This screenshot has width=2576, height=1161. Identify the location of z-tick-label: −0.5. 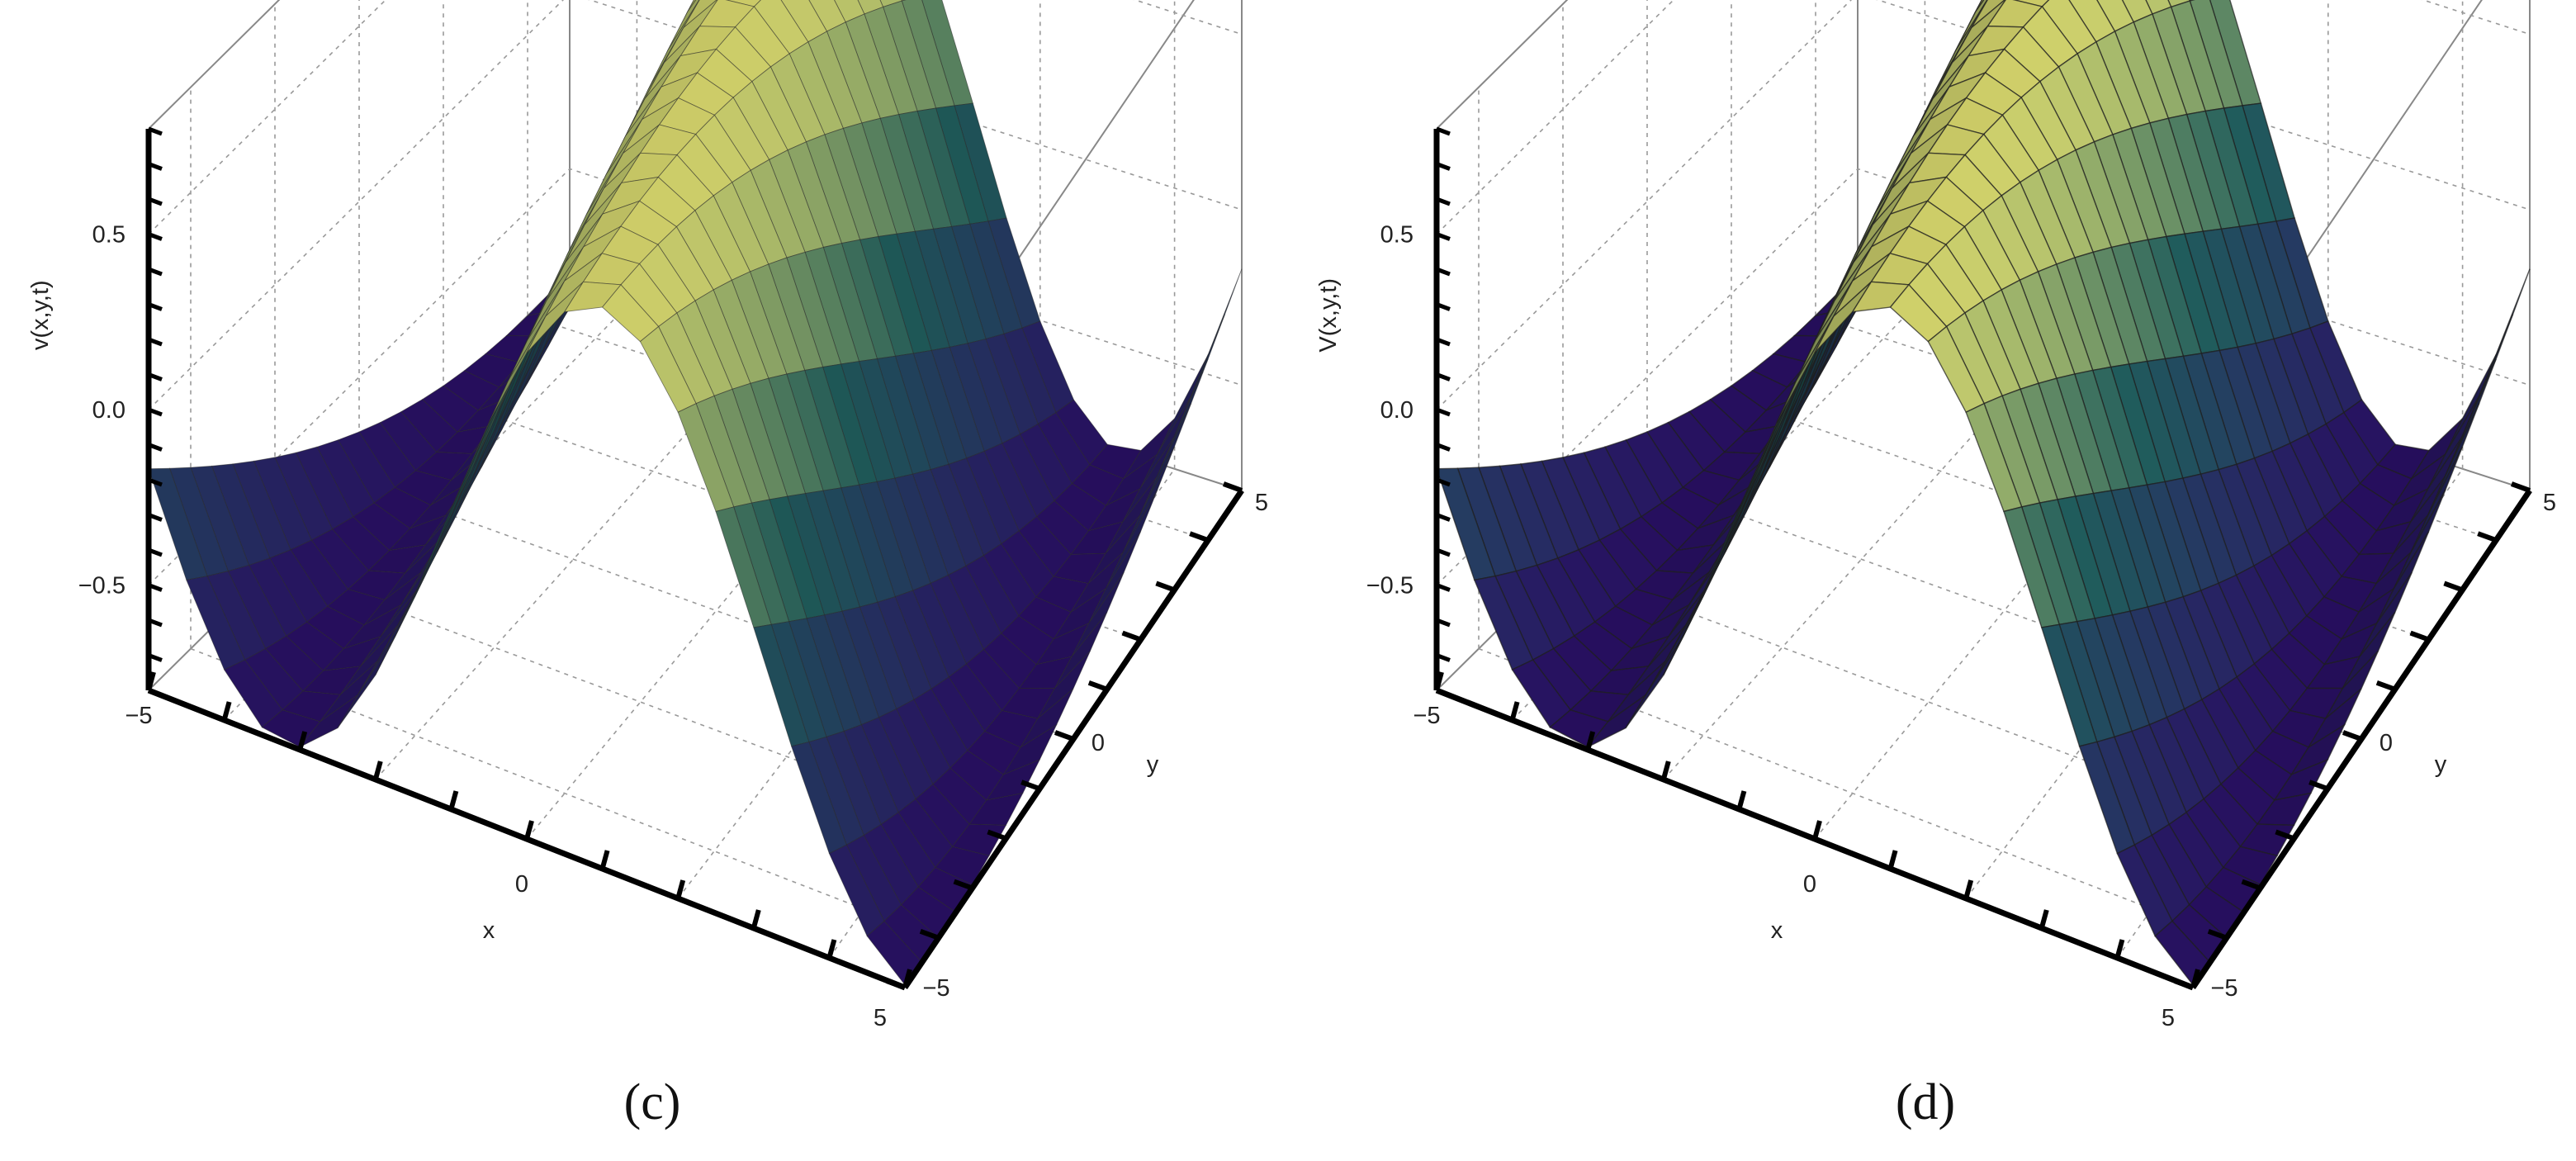
(1389, 586).